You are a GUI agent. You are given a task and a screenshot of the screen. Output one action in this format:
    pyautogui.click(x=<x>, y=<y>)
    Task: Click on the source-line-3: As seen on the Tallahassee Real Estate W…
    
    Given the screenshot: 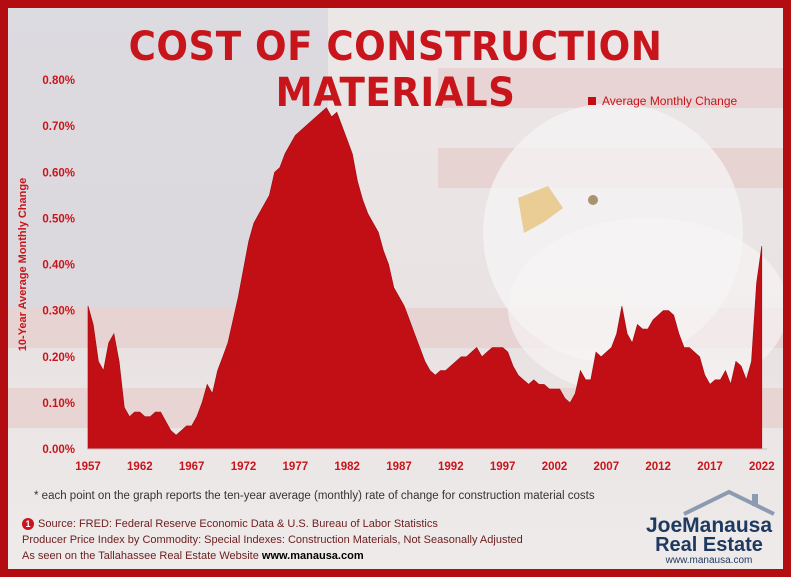 What is the action you would take?
    pyautogui.click(x=193, y=556)
    